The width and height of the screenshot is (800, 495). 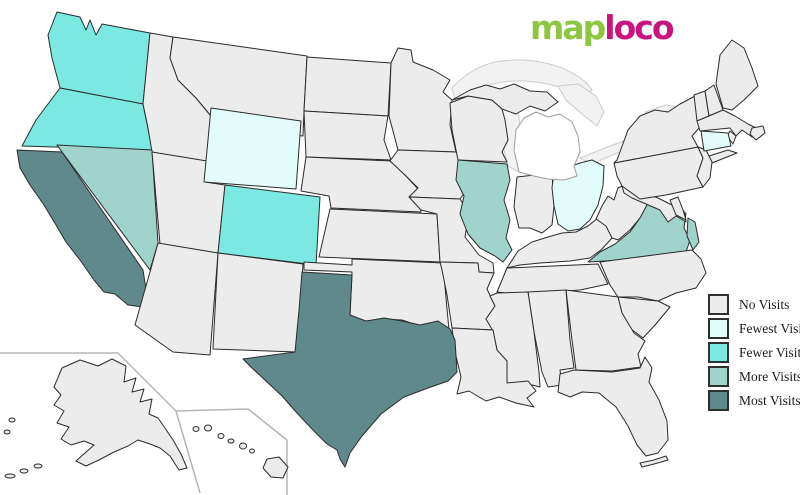 I want to click on hawaii-island-big-island, so click(x=275, y=467).